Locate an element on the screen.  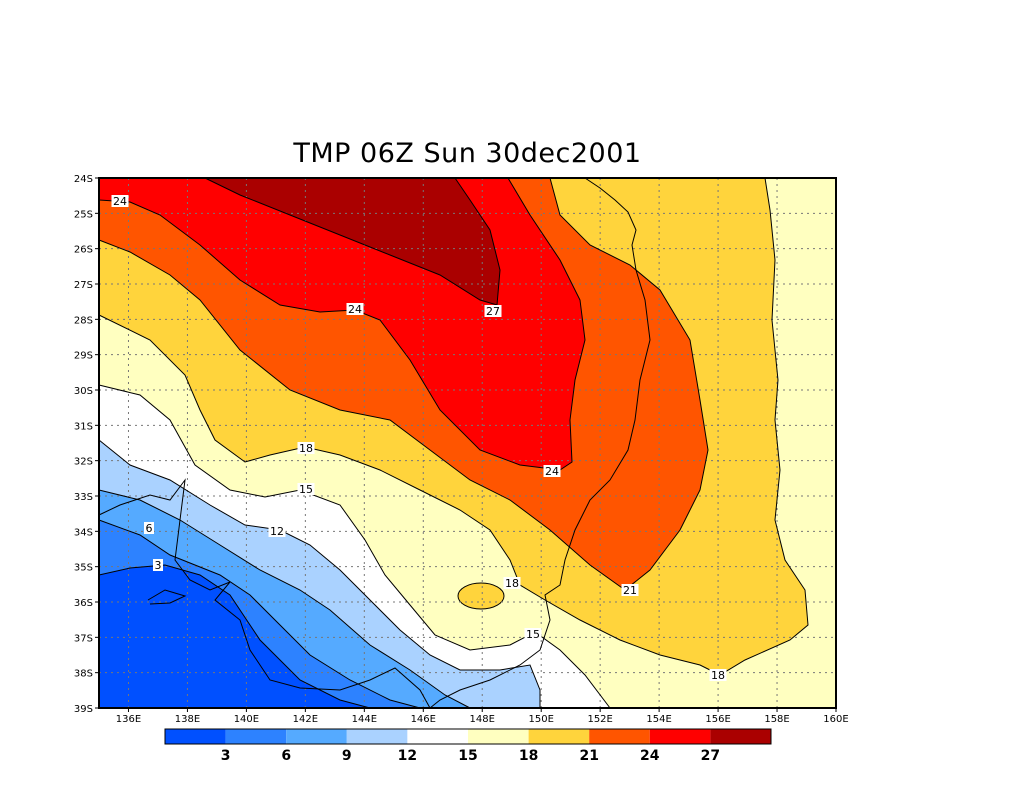
y-tick-label: 26S is located at coordinates (83, 250).